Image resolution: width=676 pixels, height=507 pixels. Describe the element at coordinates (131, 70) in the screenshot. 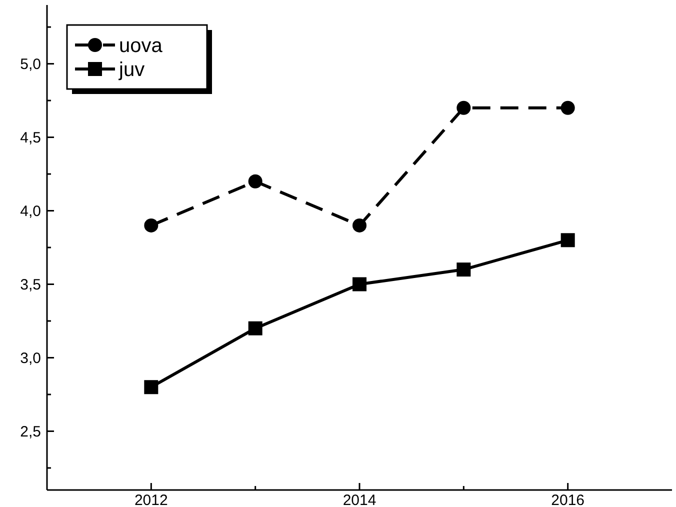

I see `legend-label: juv` at that location.